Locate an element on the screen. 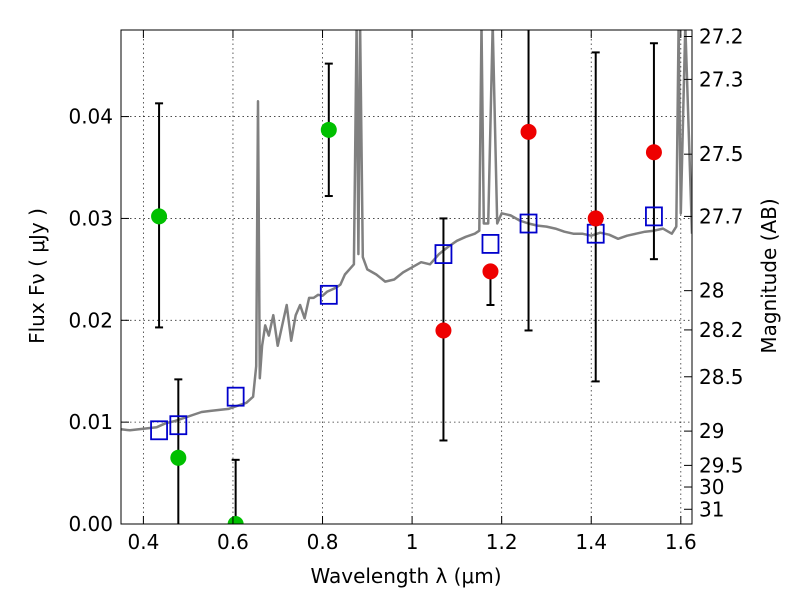 The image size is (800, 600). y-tick-label: 0.02 is located at coordinates (90, 320).